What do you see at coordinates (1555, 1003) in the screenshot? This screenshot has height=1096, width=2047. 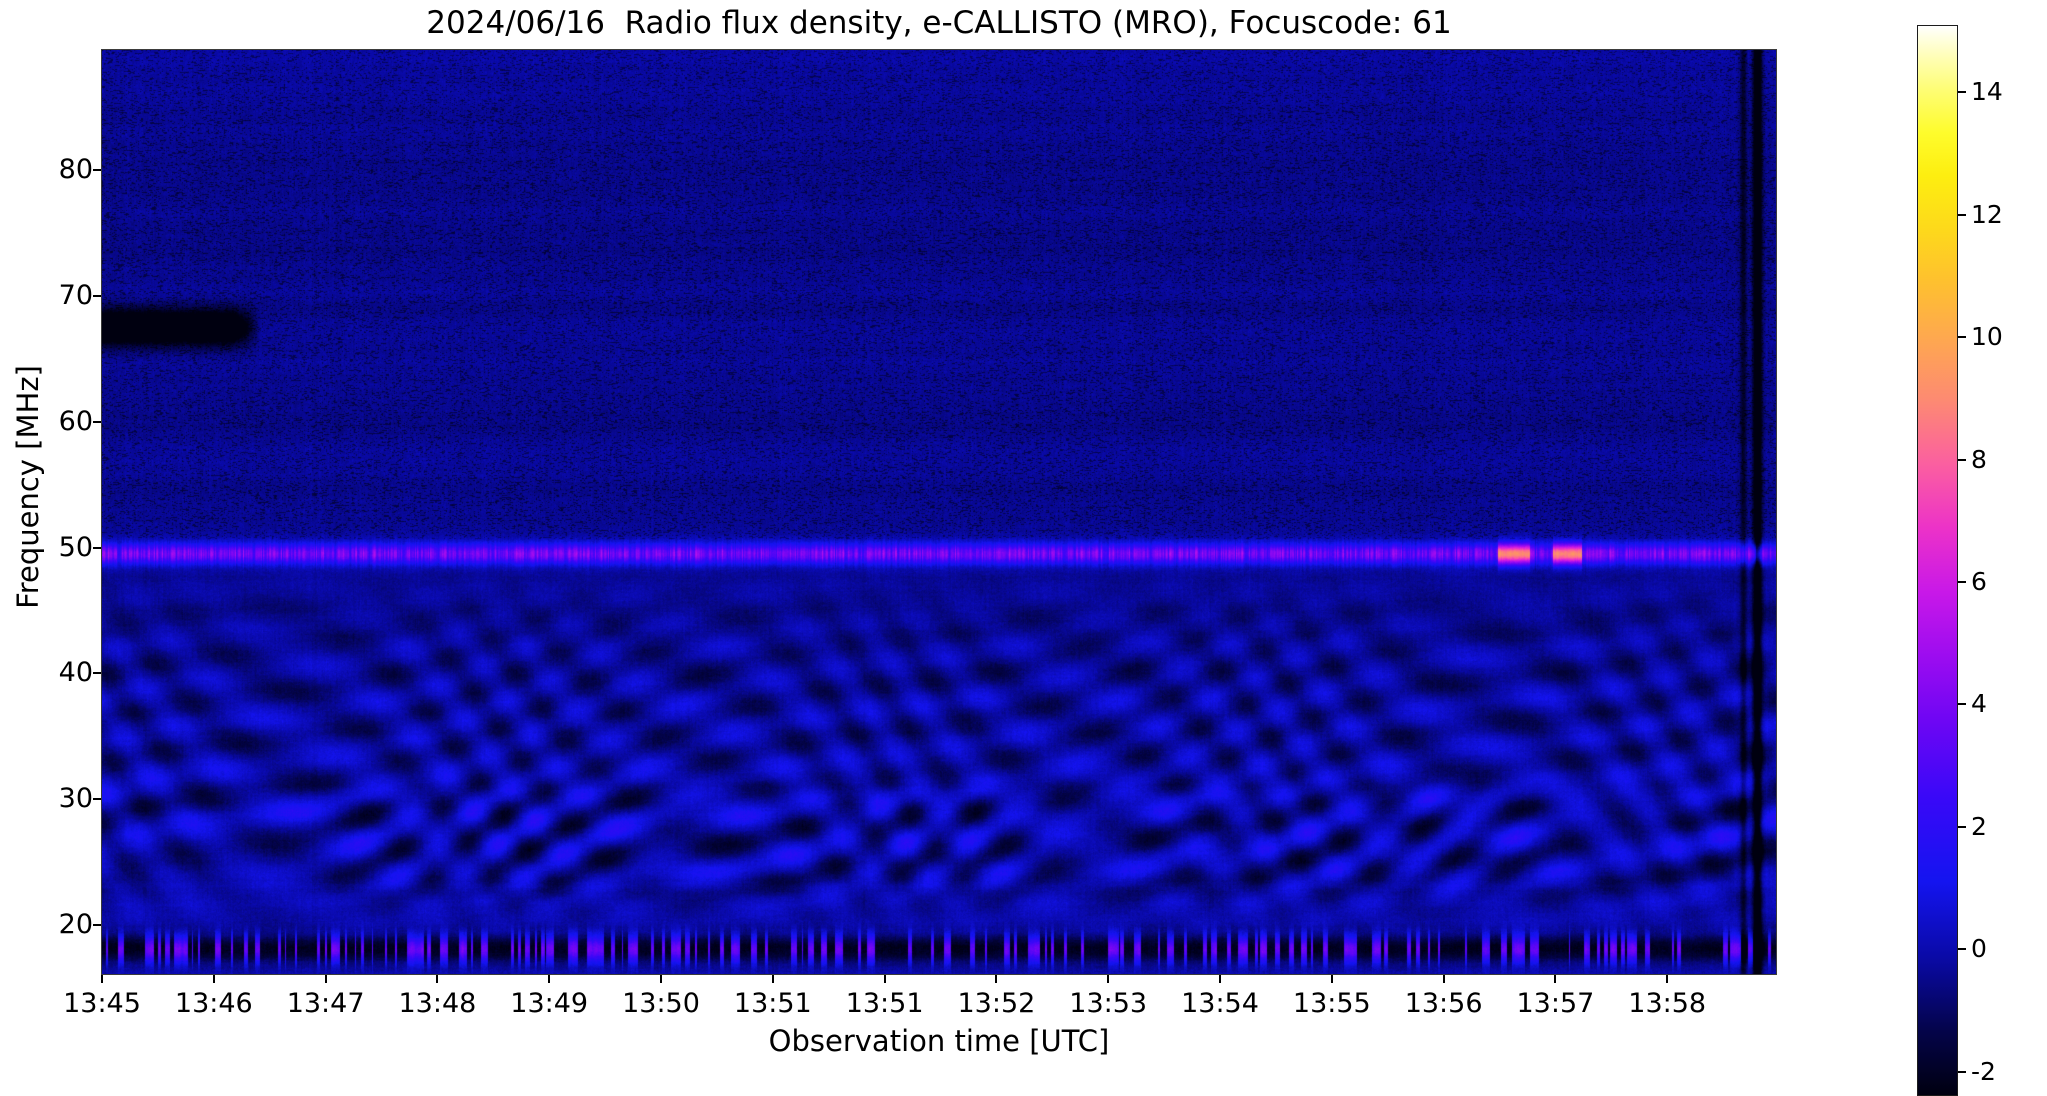 I see `x-tick-label: 13:57` at bounding box center [1555, 1003].